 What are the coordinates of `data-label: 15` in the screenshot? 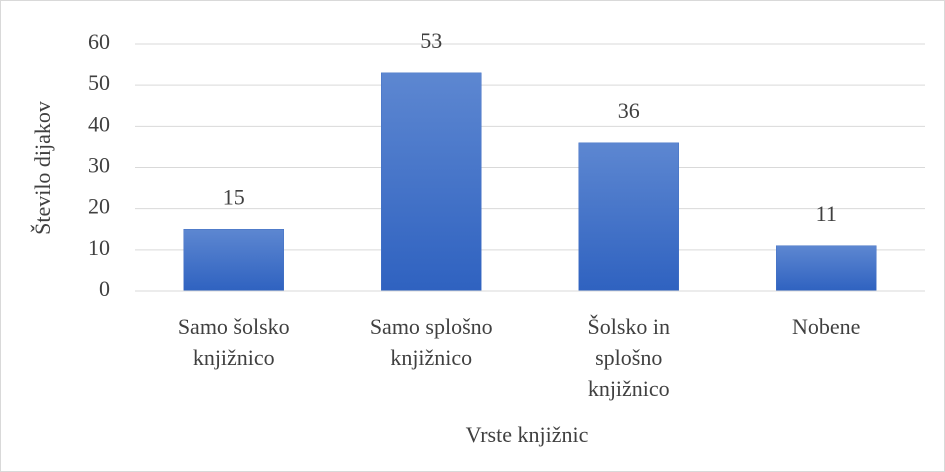 It's located at (234, 196).